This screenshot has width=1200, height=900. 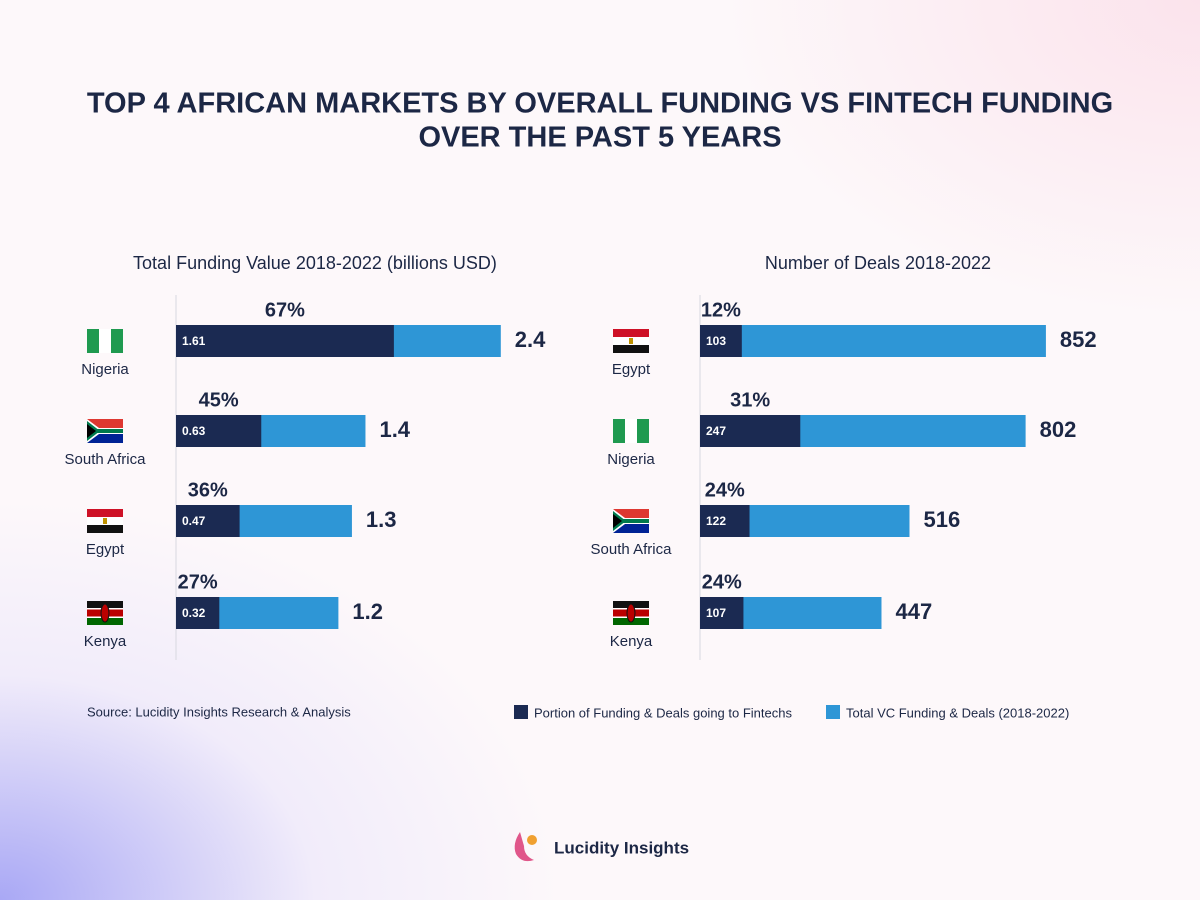 What do you see at coordinates (198, 582) in the screenshot?
I see `share-label: 27%` at bounding box center [198, 582].